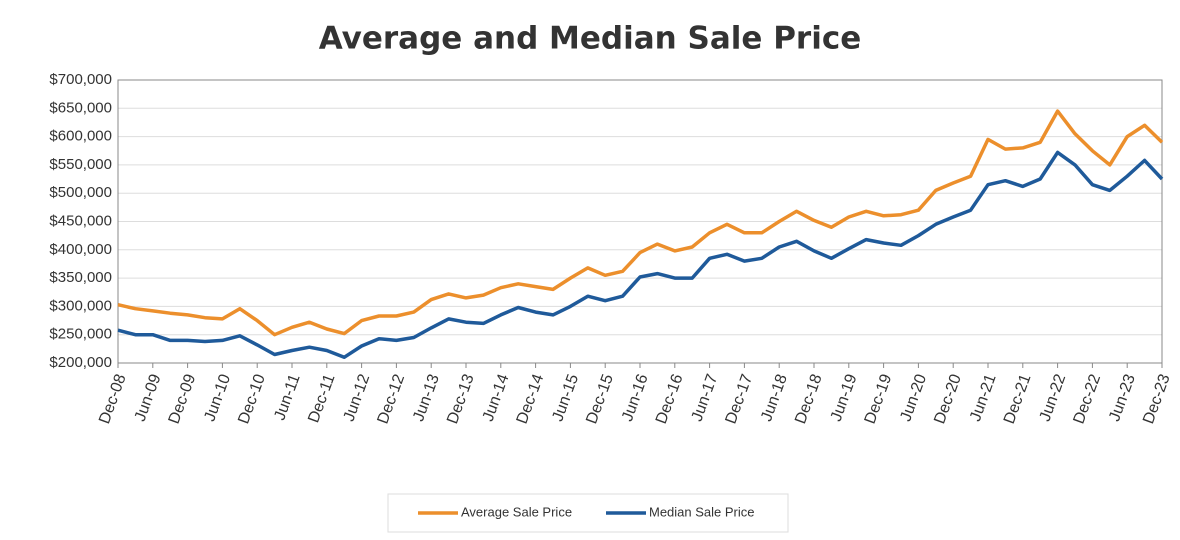 This screenshot has height=540, width=1180. What do you see at coordinates (809, 399) in the screenshot?
I see `x-tick-label: Dec-18` at bounding box center [809, 399].